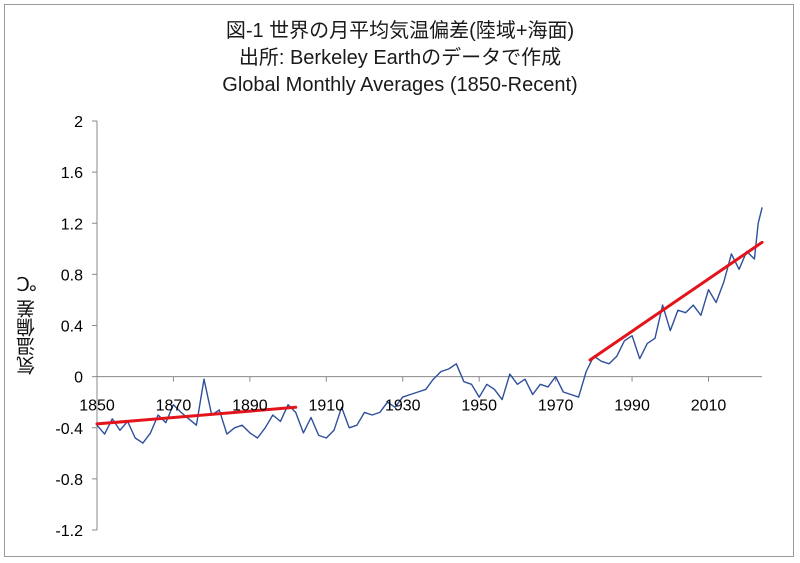  I want to click on x-tick-label: 2010, so click(709, 406).